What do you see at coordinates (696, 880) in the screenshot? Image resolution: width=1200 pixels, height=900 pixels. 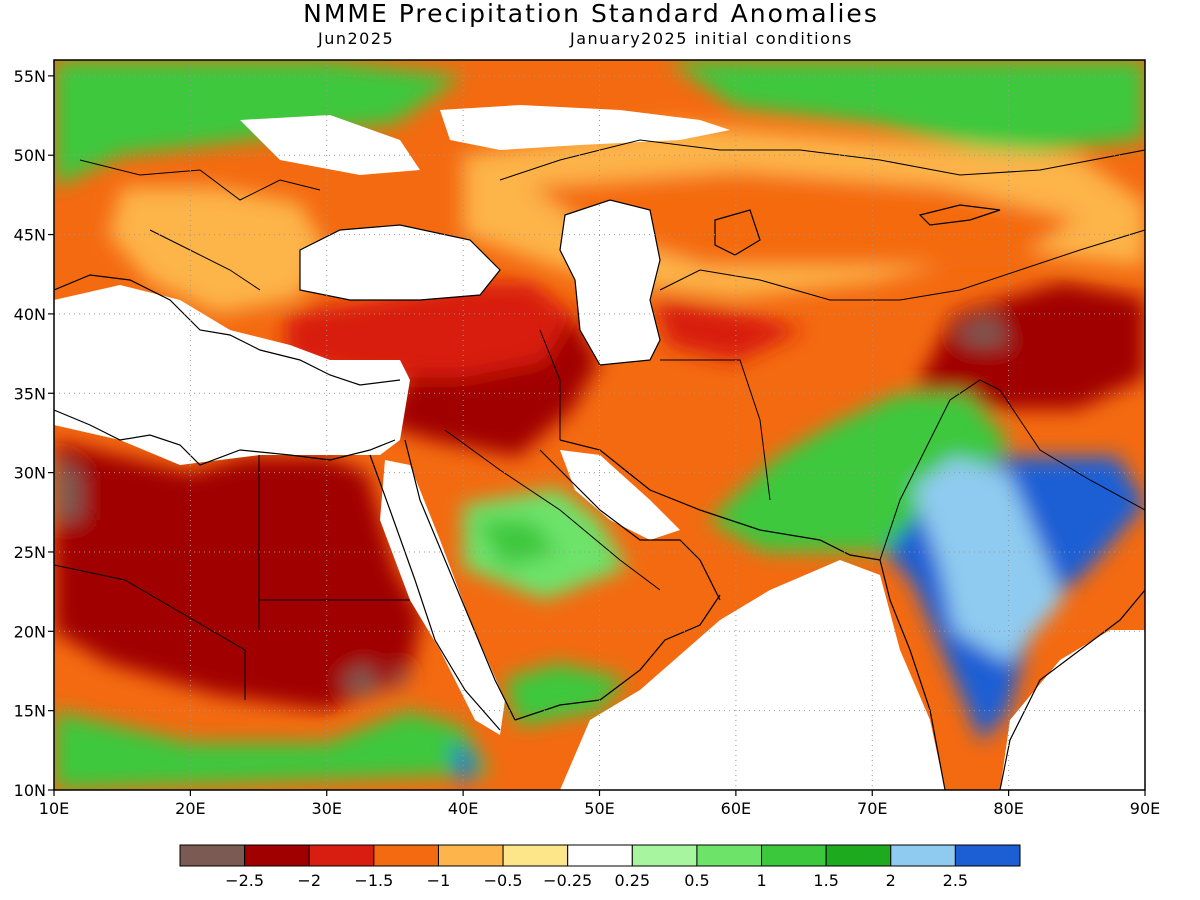 I see `colorbar-label: 0.5` at bounding box center [696, 880].